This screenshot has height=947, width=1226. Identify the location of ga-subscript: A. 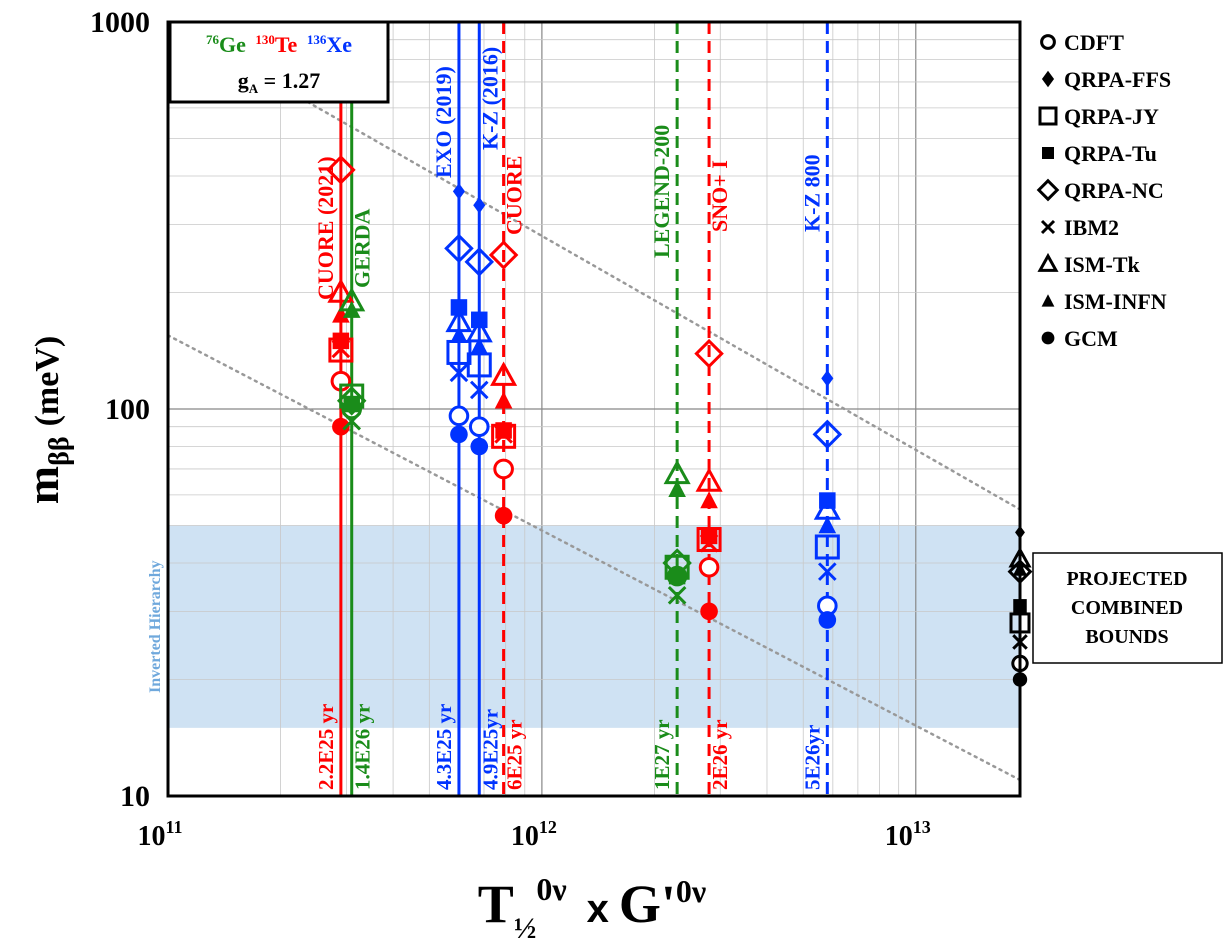
(254, 88).